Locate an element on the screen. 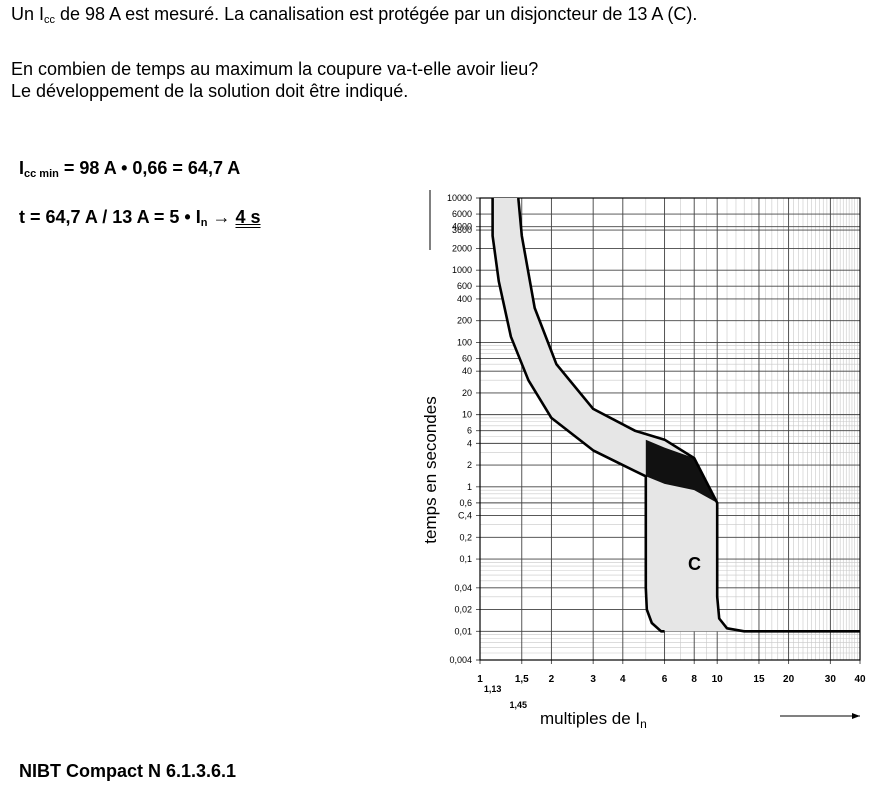 This screenshot has height=790, width=884. tripping-band-dark is located at coordinates (681, 471).